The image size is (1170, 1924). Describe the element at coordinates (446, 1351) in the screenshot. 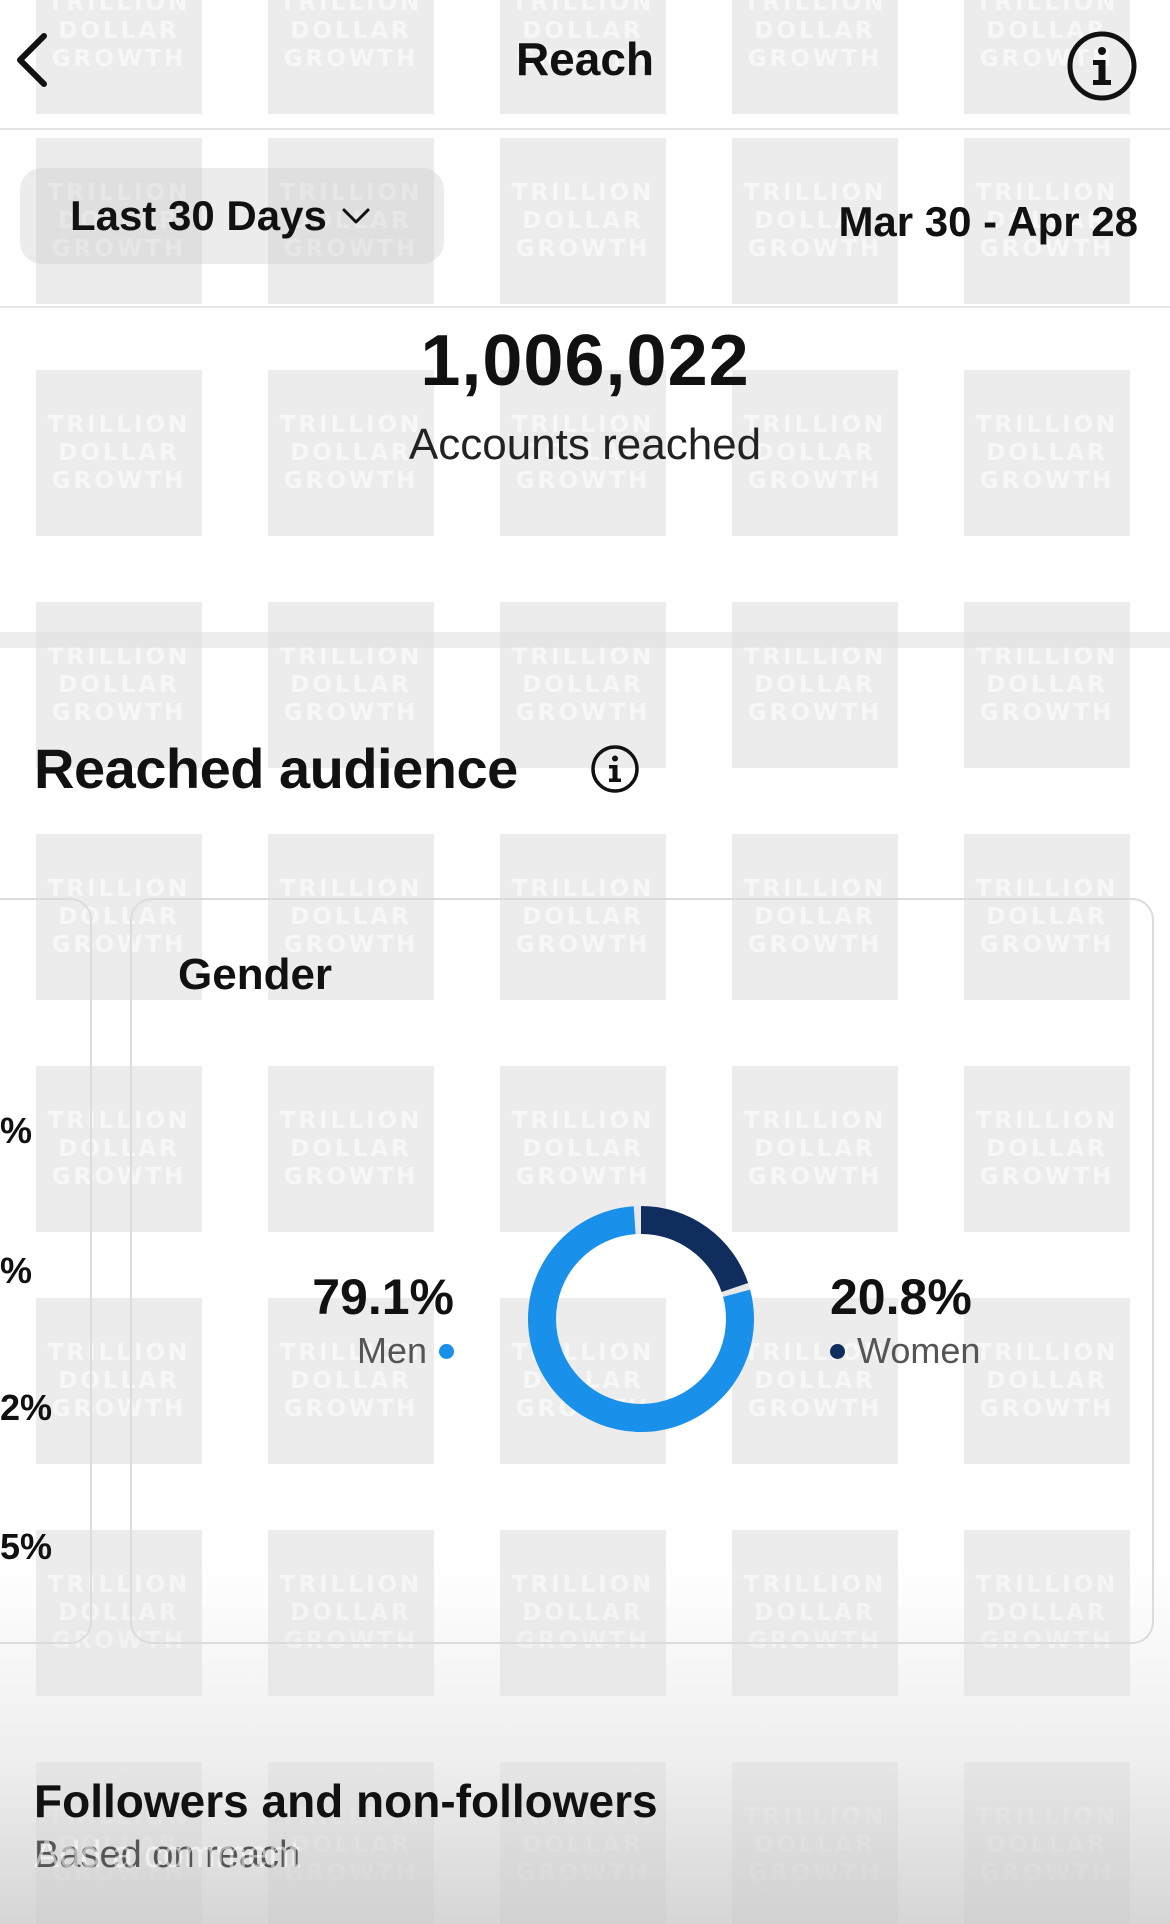

I see `men-legend-dot` at that location.